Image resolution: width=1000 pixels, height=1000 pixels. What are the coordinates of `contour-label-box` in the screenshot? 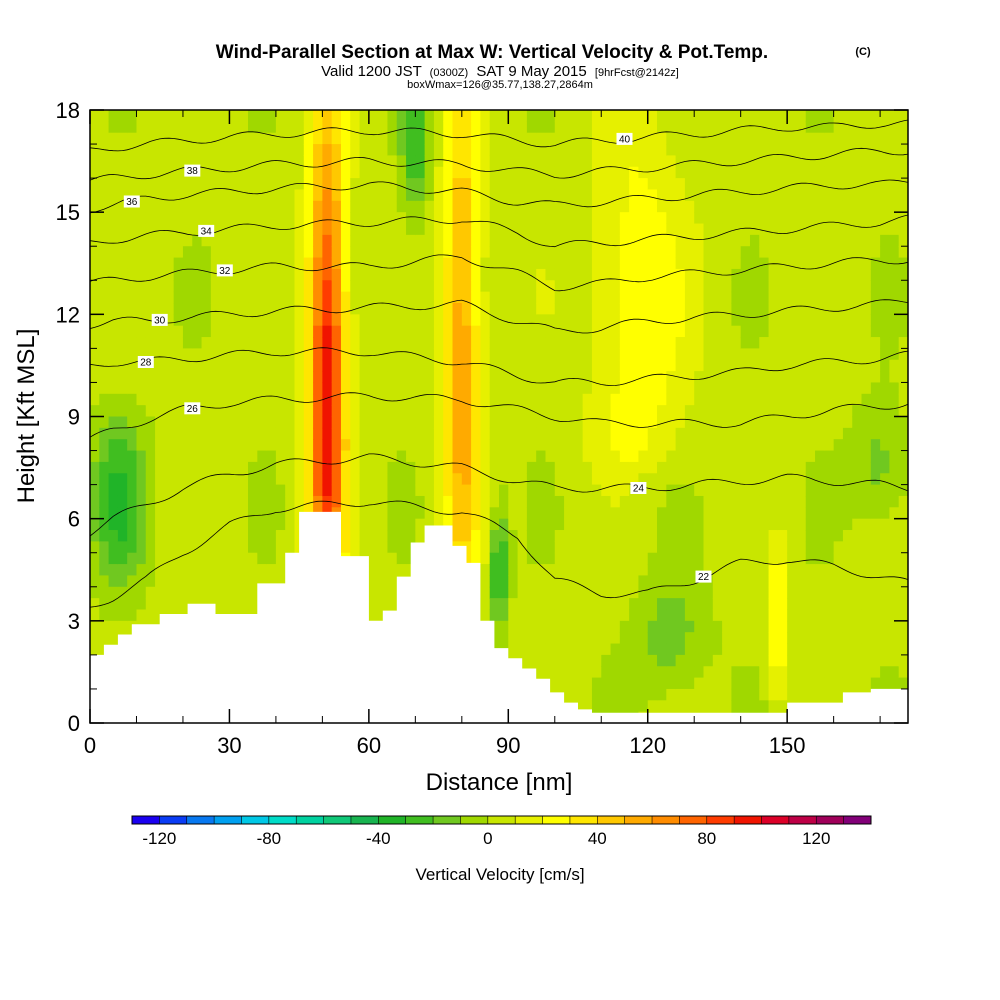 It's located at (703, 576).